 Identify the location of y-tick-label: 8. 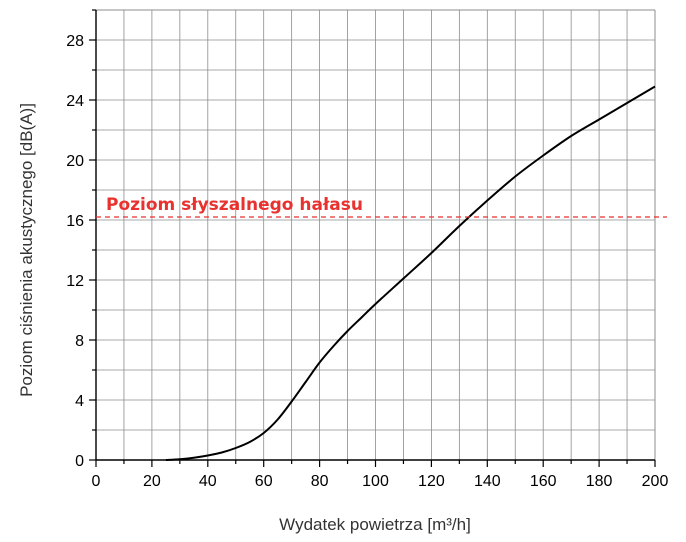
(79, 341).